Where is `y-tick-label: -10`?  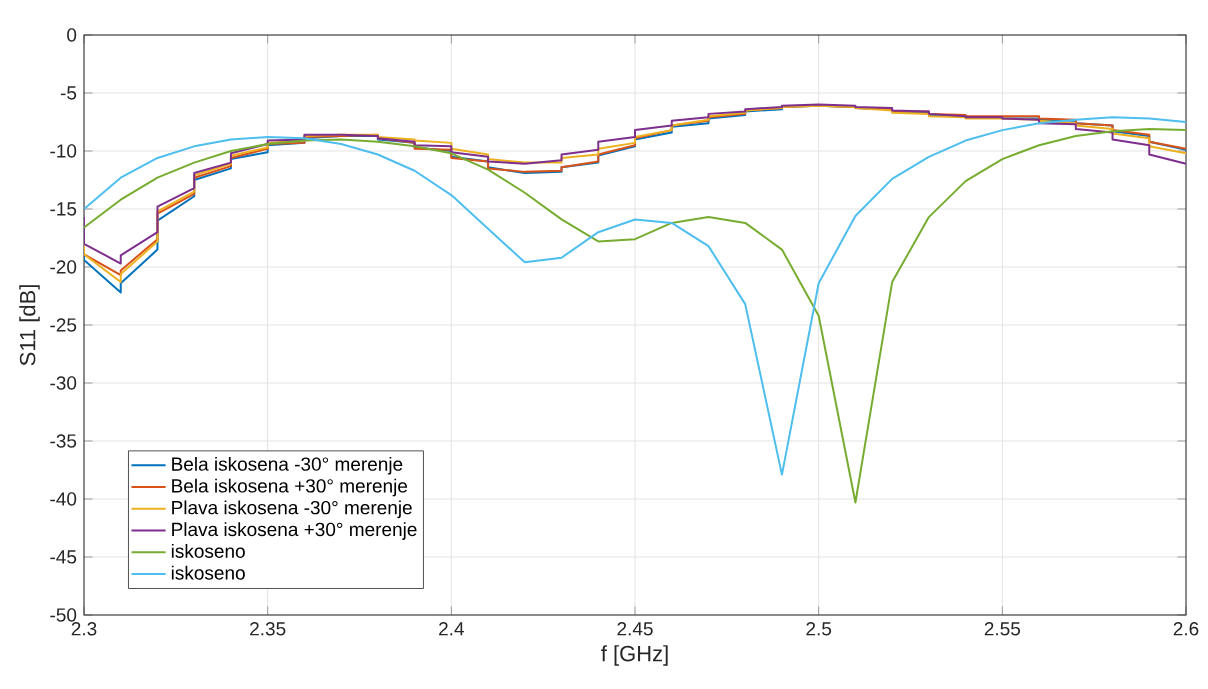
y-tick-label: -10 is located at coordinates (63, 151).